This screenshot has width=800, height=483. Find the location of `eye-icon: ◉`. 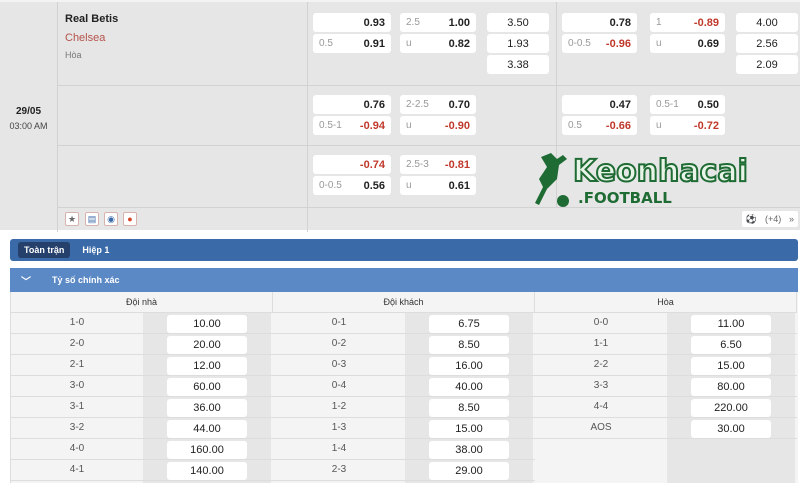

eye-icon: ◉ is located at coordinates (111, 219).